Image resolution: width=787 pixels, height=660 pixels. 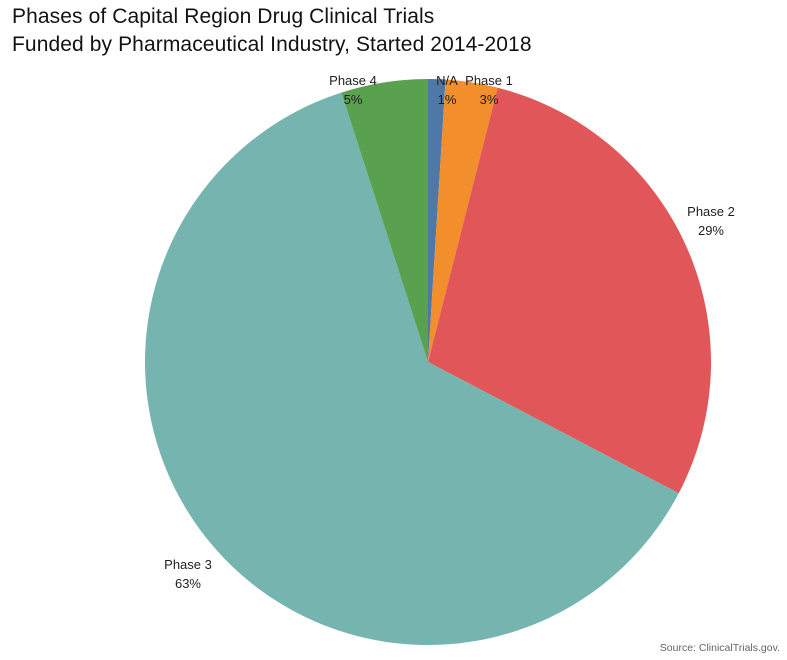 What do you see at coordinates (447, 90) in the screenshot?
I see `slice-label-n-a: N/A 1%` at bounding box center [447, 90].